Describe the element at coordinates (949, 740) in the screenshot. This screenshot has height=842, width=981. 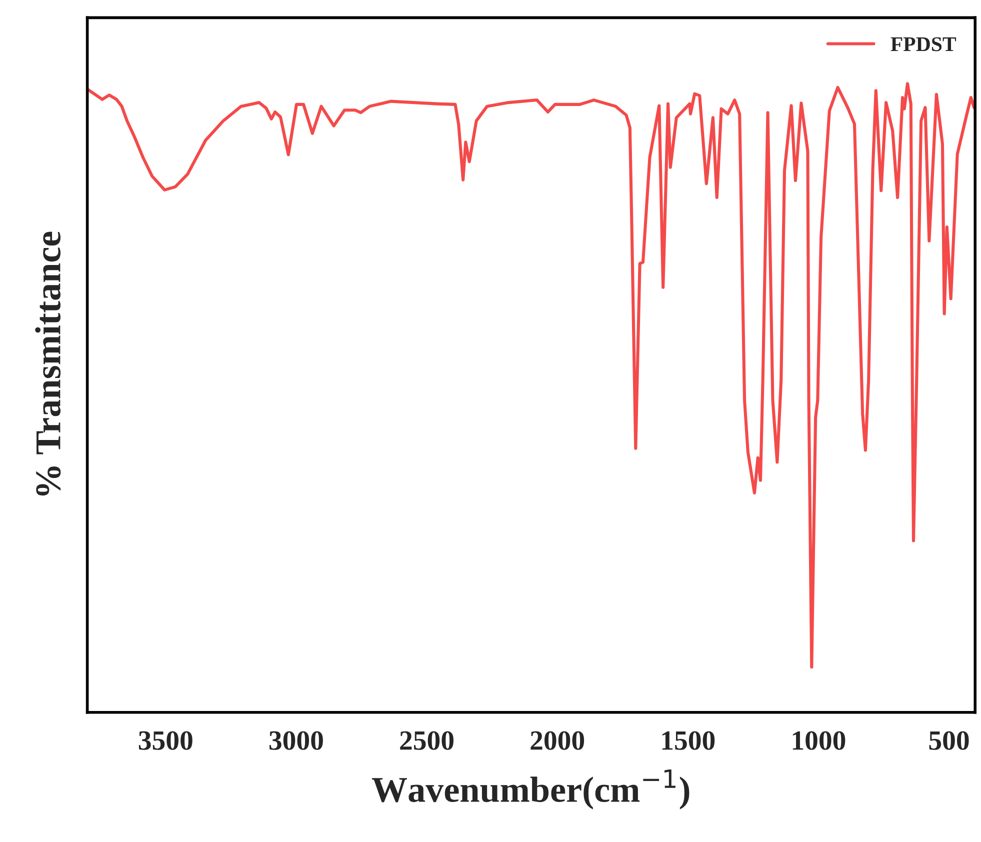
I see `x-tick-label: 500` at that location.